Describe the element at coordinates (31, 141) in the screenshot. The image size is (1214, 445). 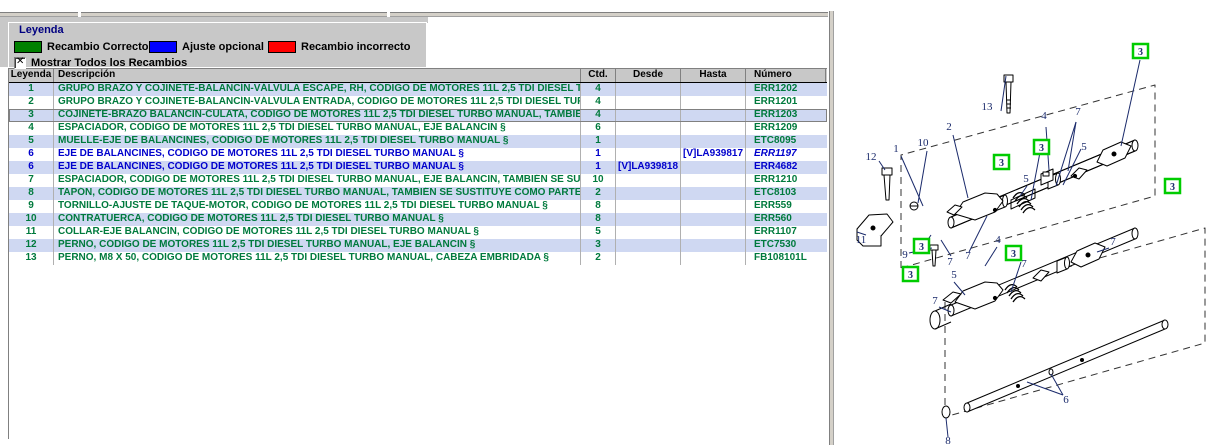
I see `cell-leyenda: 5` at that location.